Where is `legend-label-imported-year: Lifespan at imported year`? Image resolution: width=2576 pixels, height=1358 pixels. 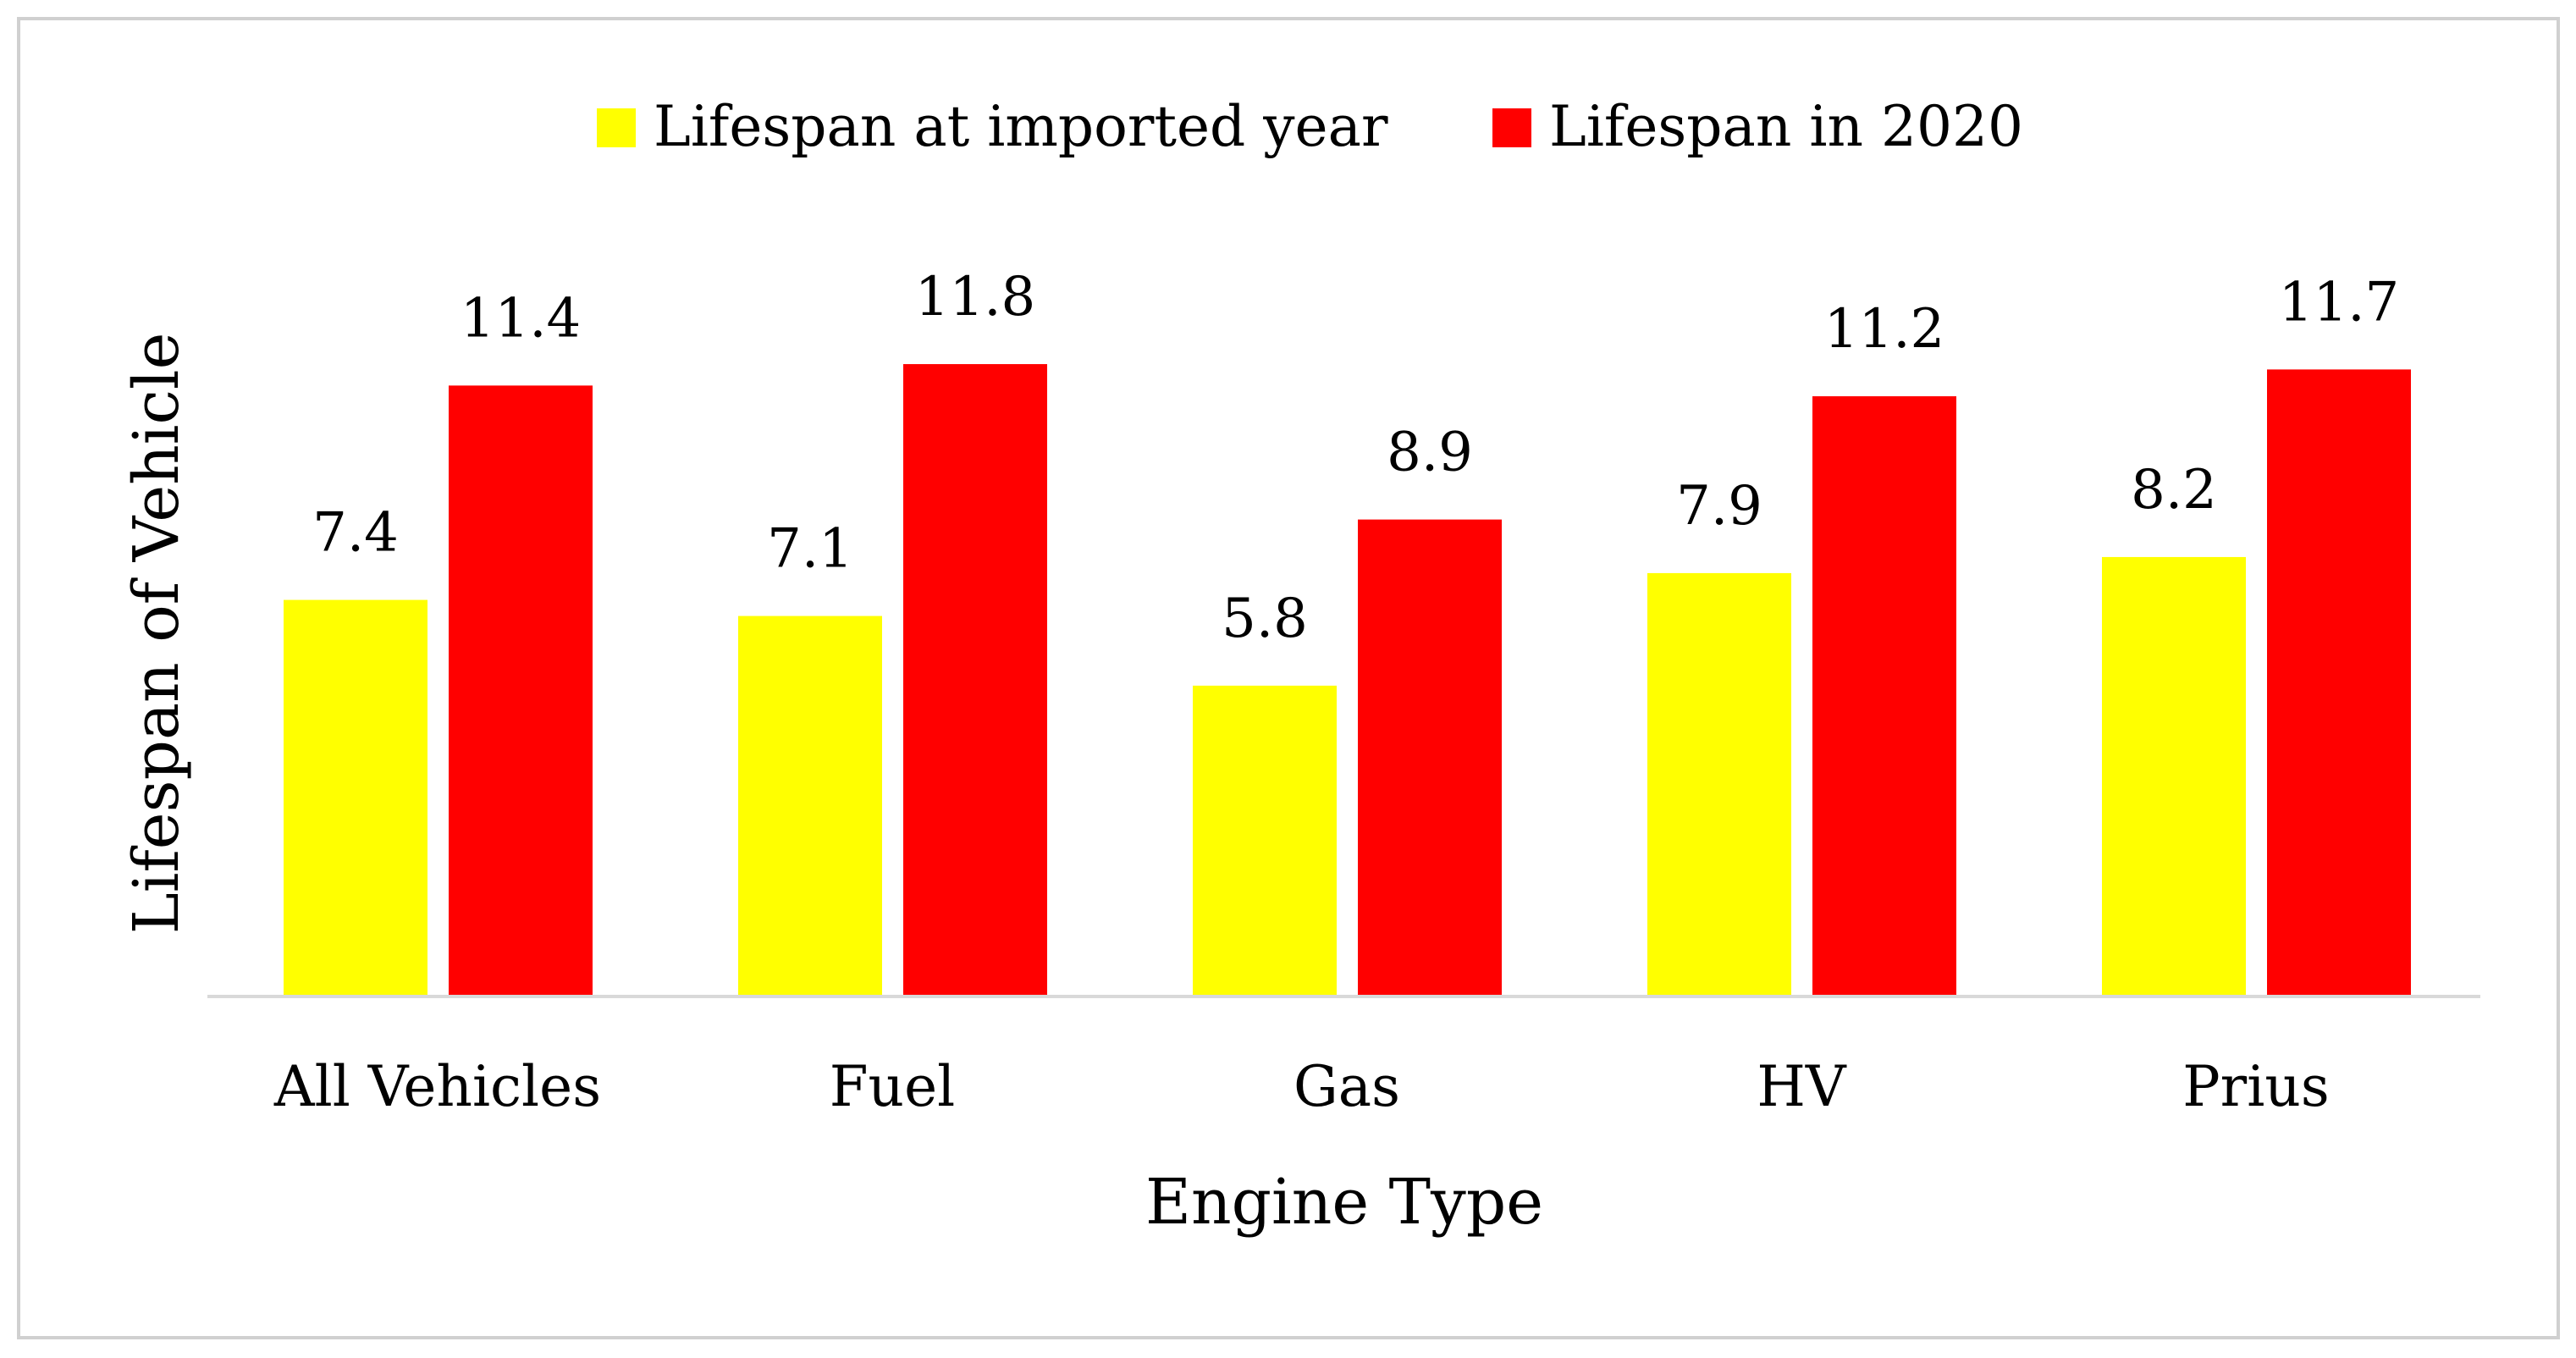
legend-label-imported-year: Lifespan at imported year is located at coordinates (1021, 126).